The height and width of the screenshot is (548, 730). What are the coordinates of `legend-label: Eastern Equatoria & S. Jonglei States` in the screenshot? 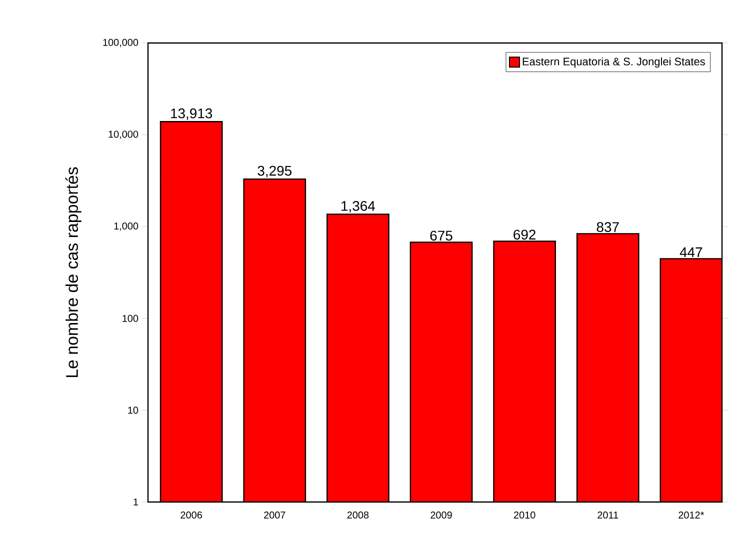 It's located at (613, 62).